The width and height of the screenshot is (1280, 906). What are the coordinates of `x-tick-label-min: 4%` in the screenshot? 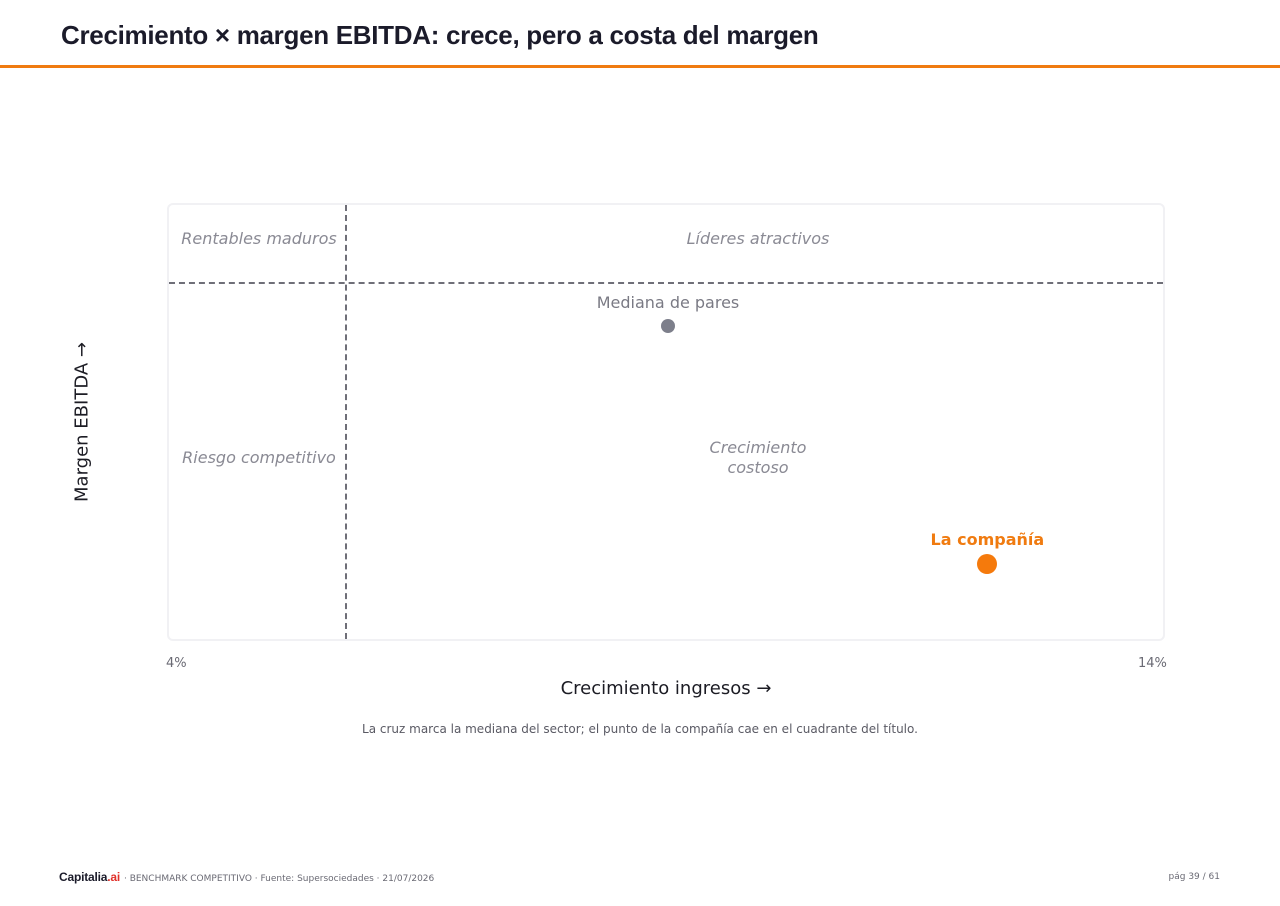 It's located at (176, 663).